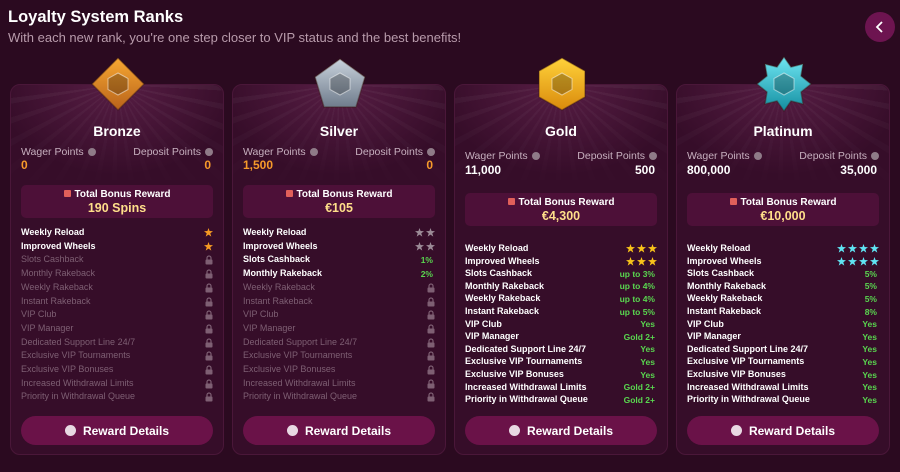 The width and height of the screenshot is (900, 472). Describe the element at coordinates (561, 216) in the screenshot. I see `reward-value: €4,300` at that location.